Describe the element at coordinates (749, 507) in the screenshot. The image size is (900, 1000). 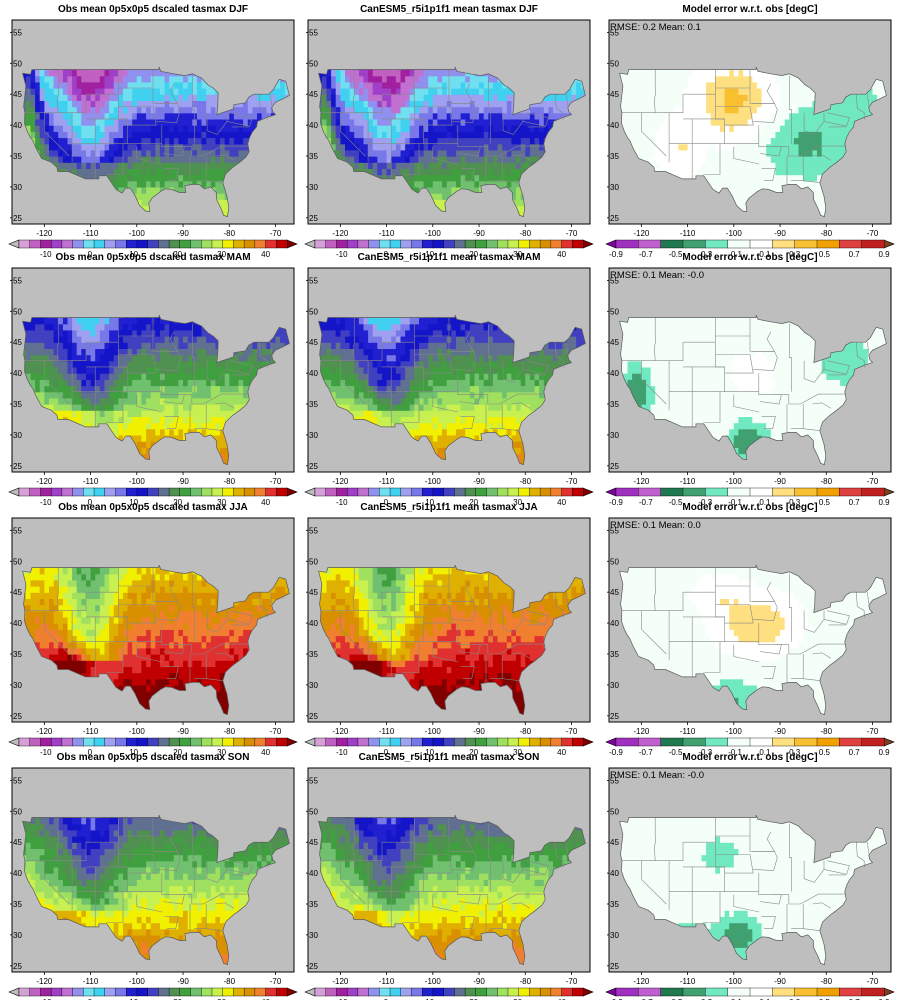
I see `panel-title: Model error w.r.t. obs [degC]` at that location.